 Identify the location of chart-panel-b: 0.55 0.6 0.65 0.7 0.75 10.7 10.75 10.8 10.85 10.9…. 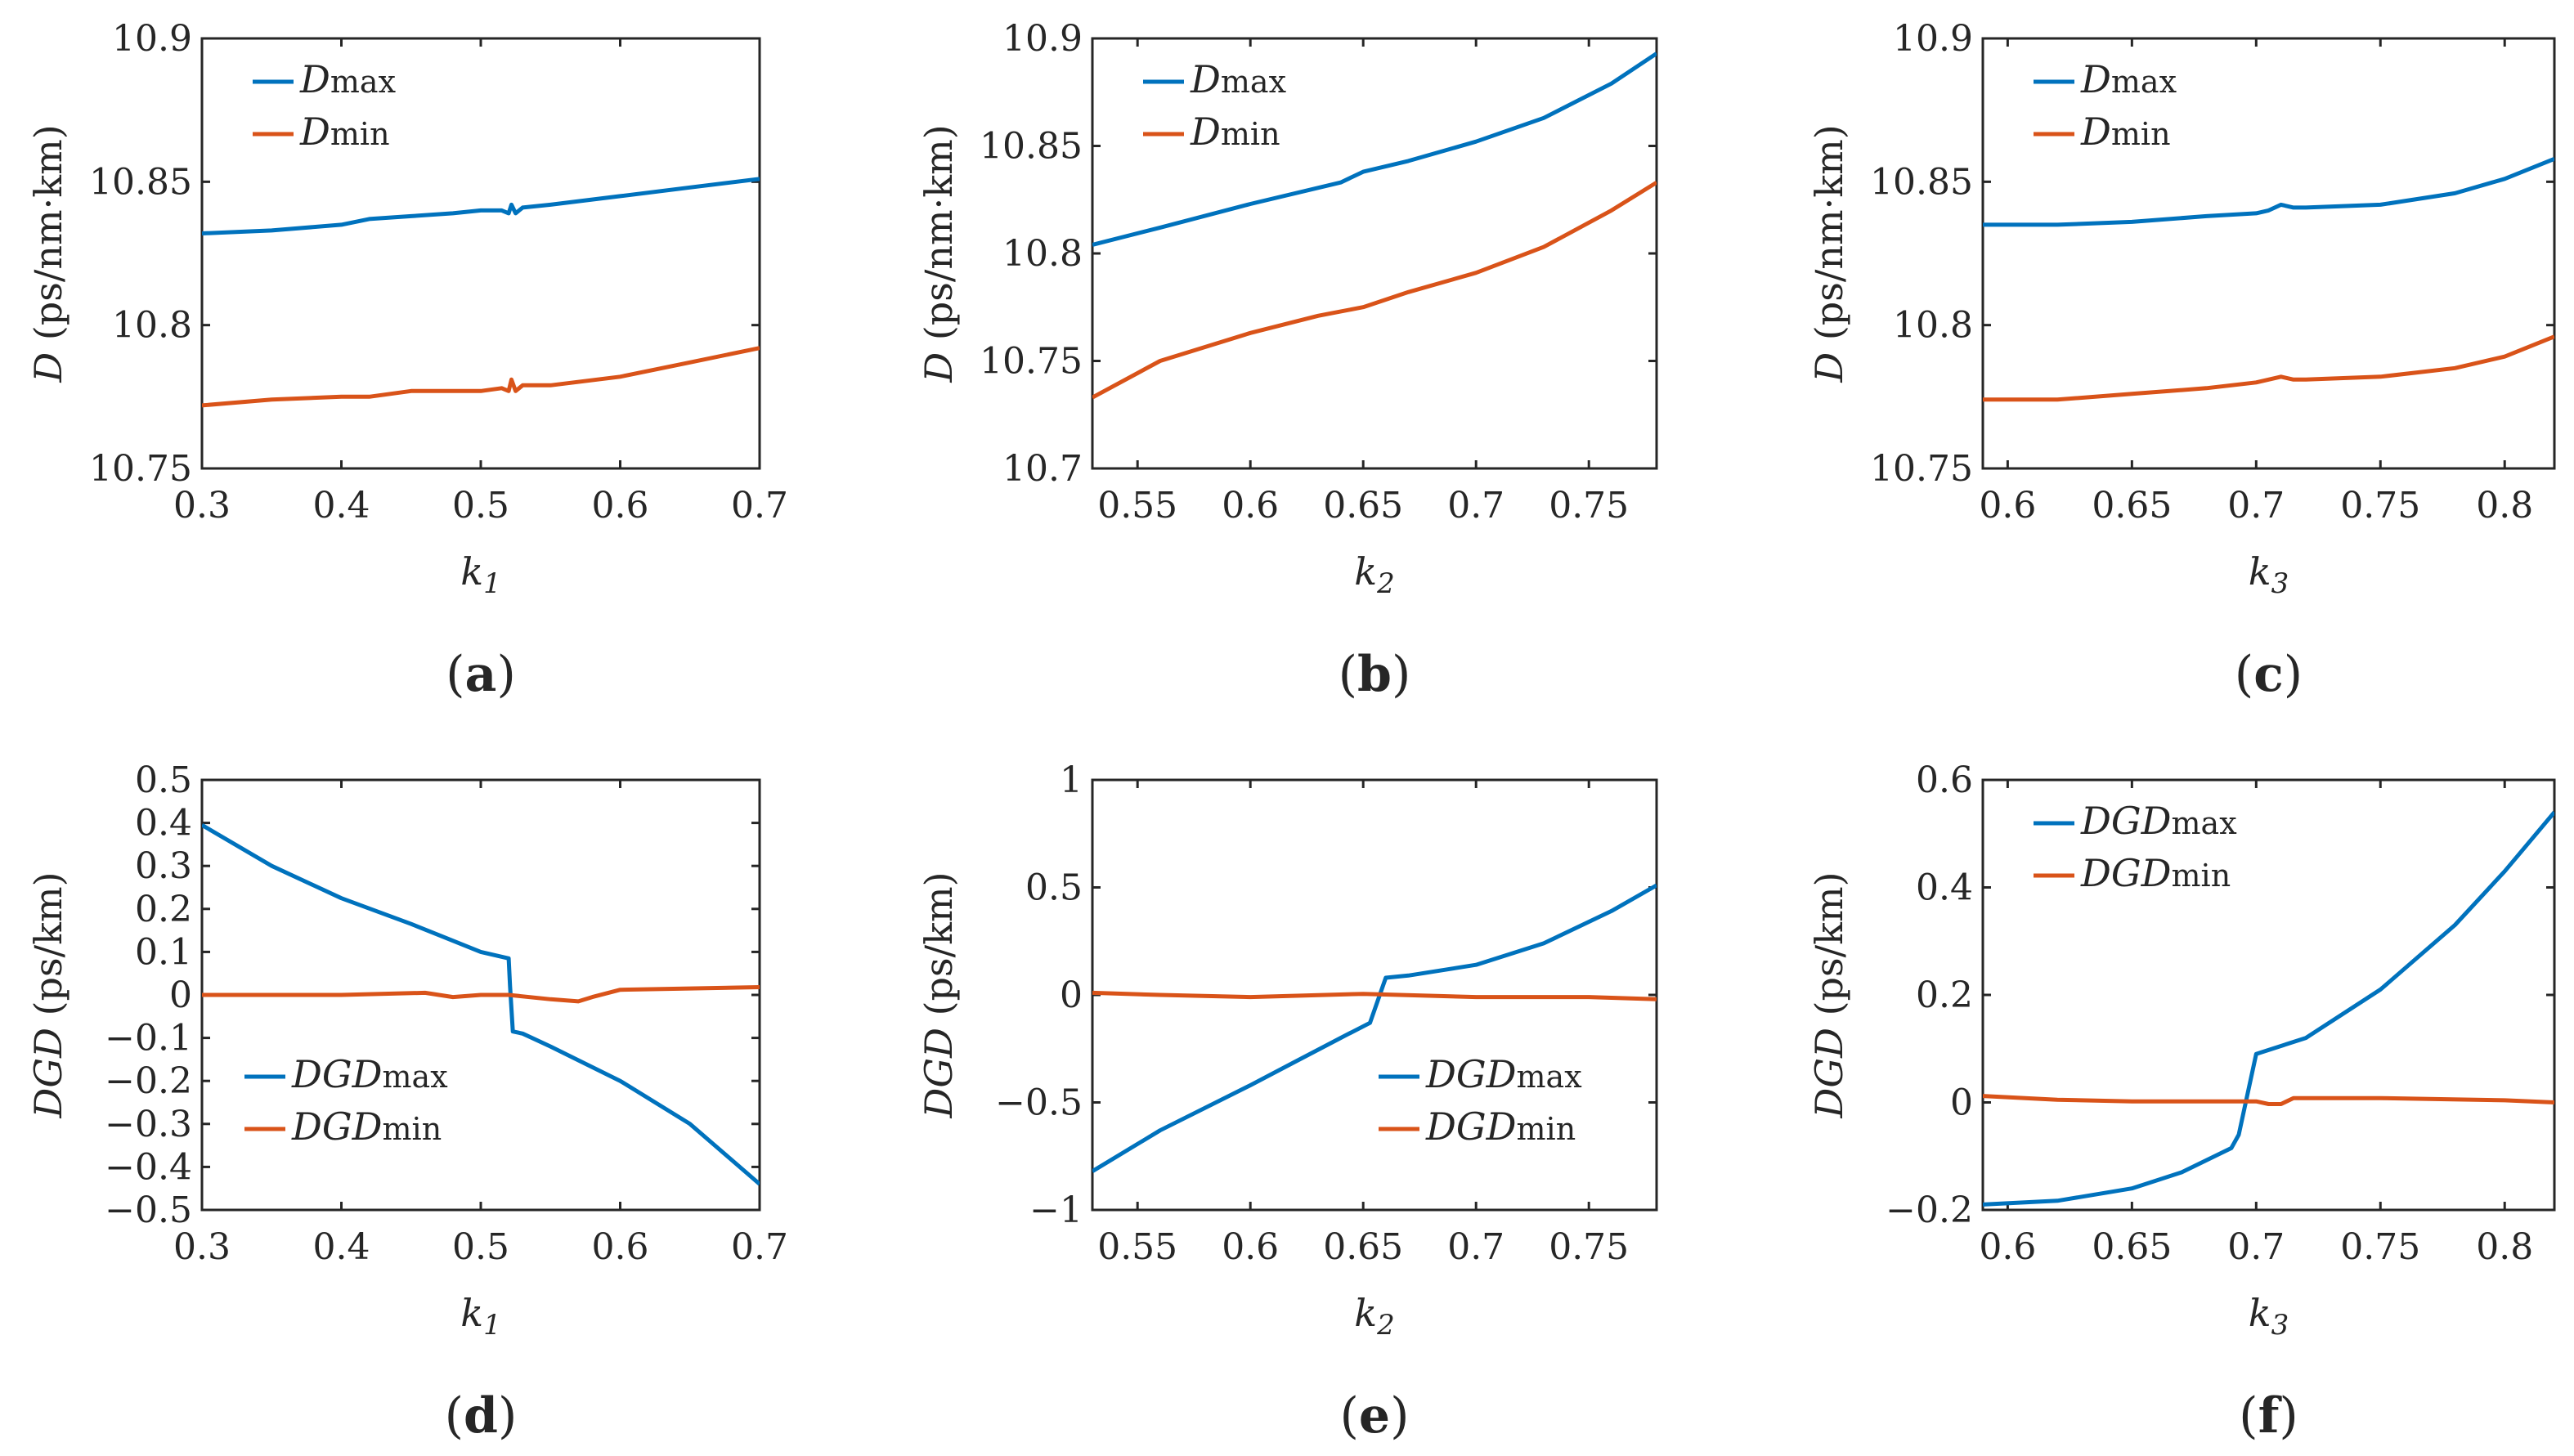
(1288, 361).